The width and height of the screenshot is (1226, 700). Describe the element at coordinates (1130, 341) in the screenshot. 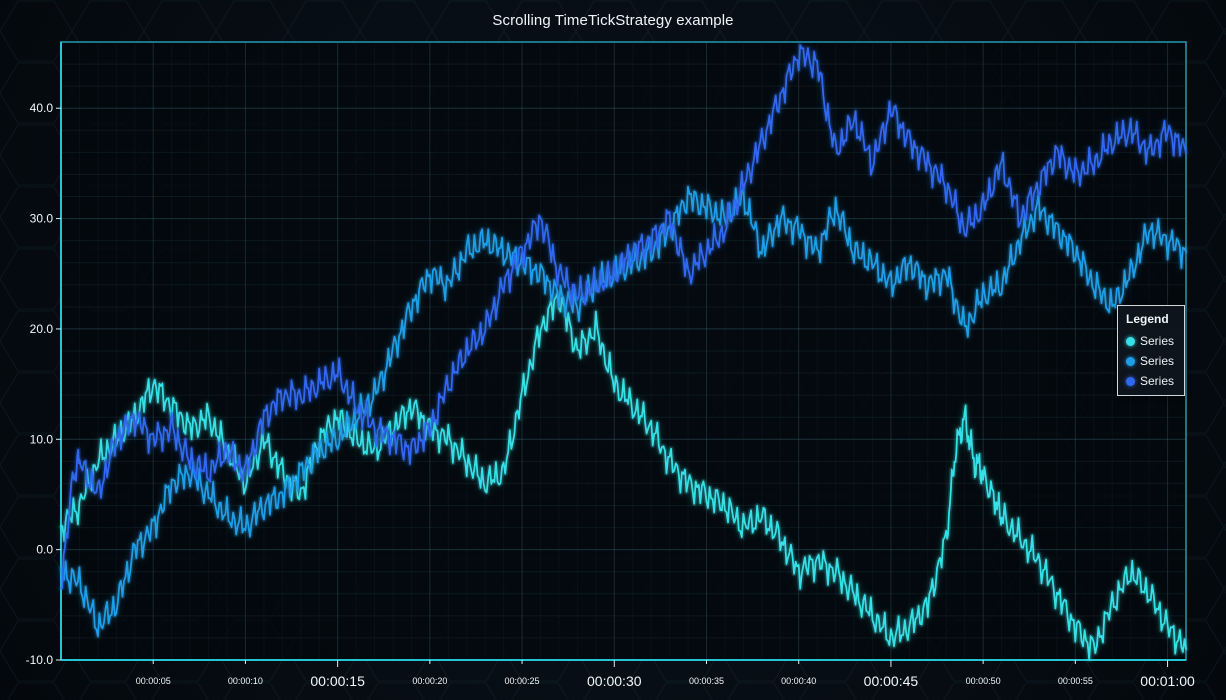

I see `series-1-dot-icon` at that location.